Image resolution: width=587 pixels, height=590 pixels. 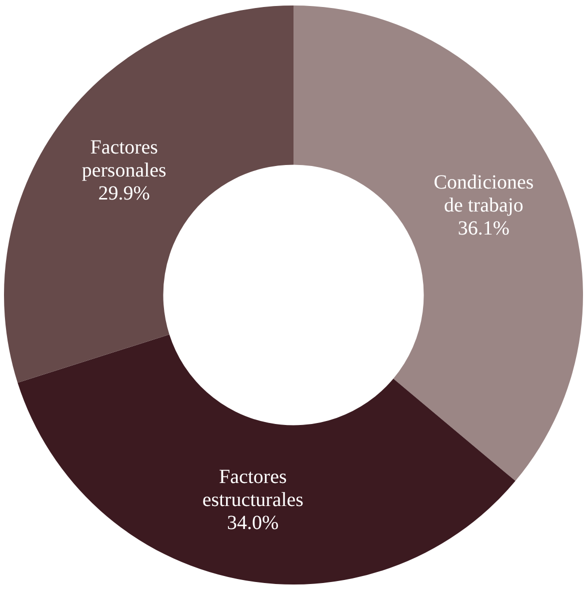 What do you see at coordinates (124, 193) in the screenshot?
I see `data-label: 29.9%` at bounding box center [124, 193].